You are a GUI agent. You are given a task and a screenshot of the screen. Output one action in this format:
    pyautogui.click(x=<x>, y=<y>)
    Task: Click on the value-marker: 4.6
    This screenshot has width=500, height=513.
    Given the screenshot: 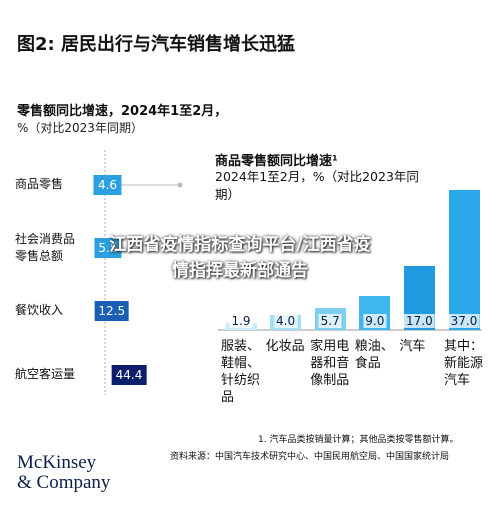 What is the action you would take?
    pyautogui.click(x=107, y=185)
    